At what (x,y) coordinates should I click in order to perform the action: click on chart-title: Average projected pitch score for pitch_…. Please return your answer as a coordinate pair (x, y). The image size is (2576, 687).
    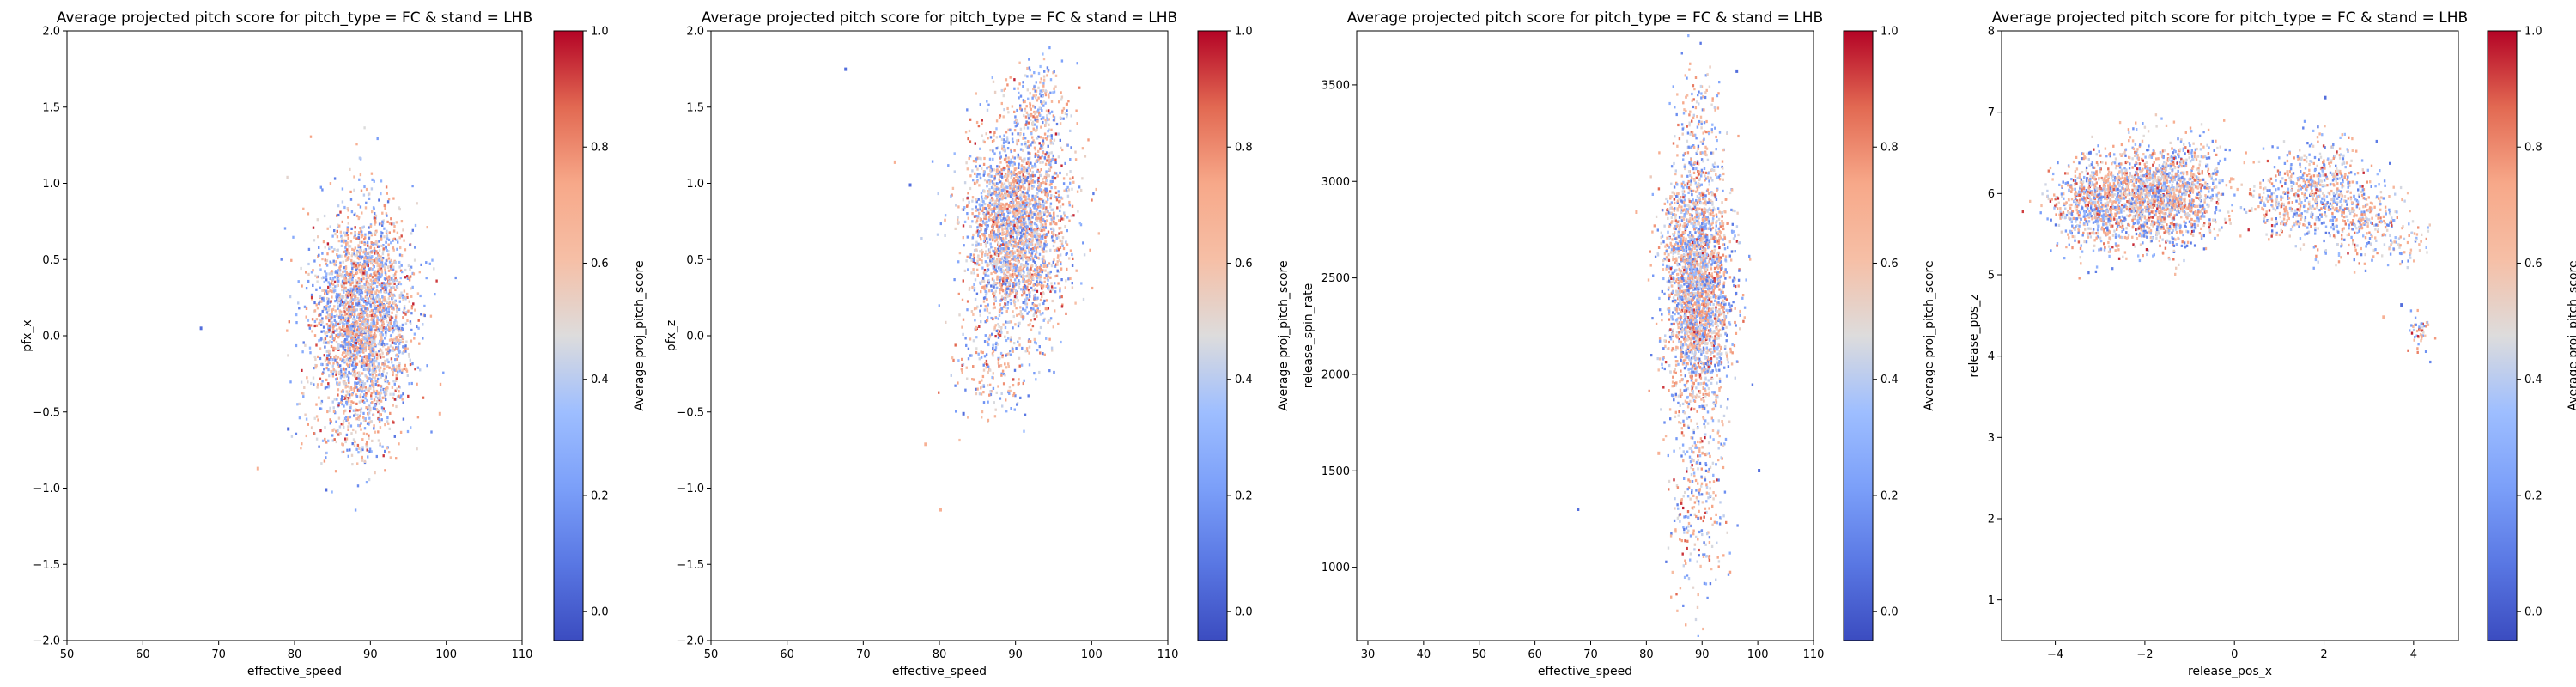
    Looking at the image, I should click on (940, 18).